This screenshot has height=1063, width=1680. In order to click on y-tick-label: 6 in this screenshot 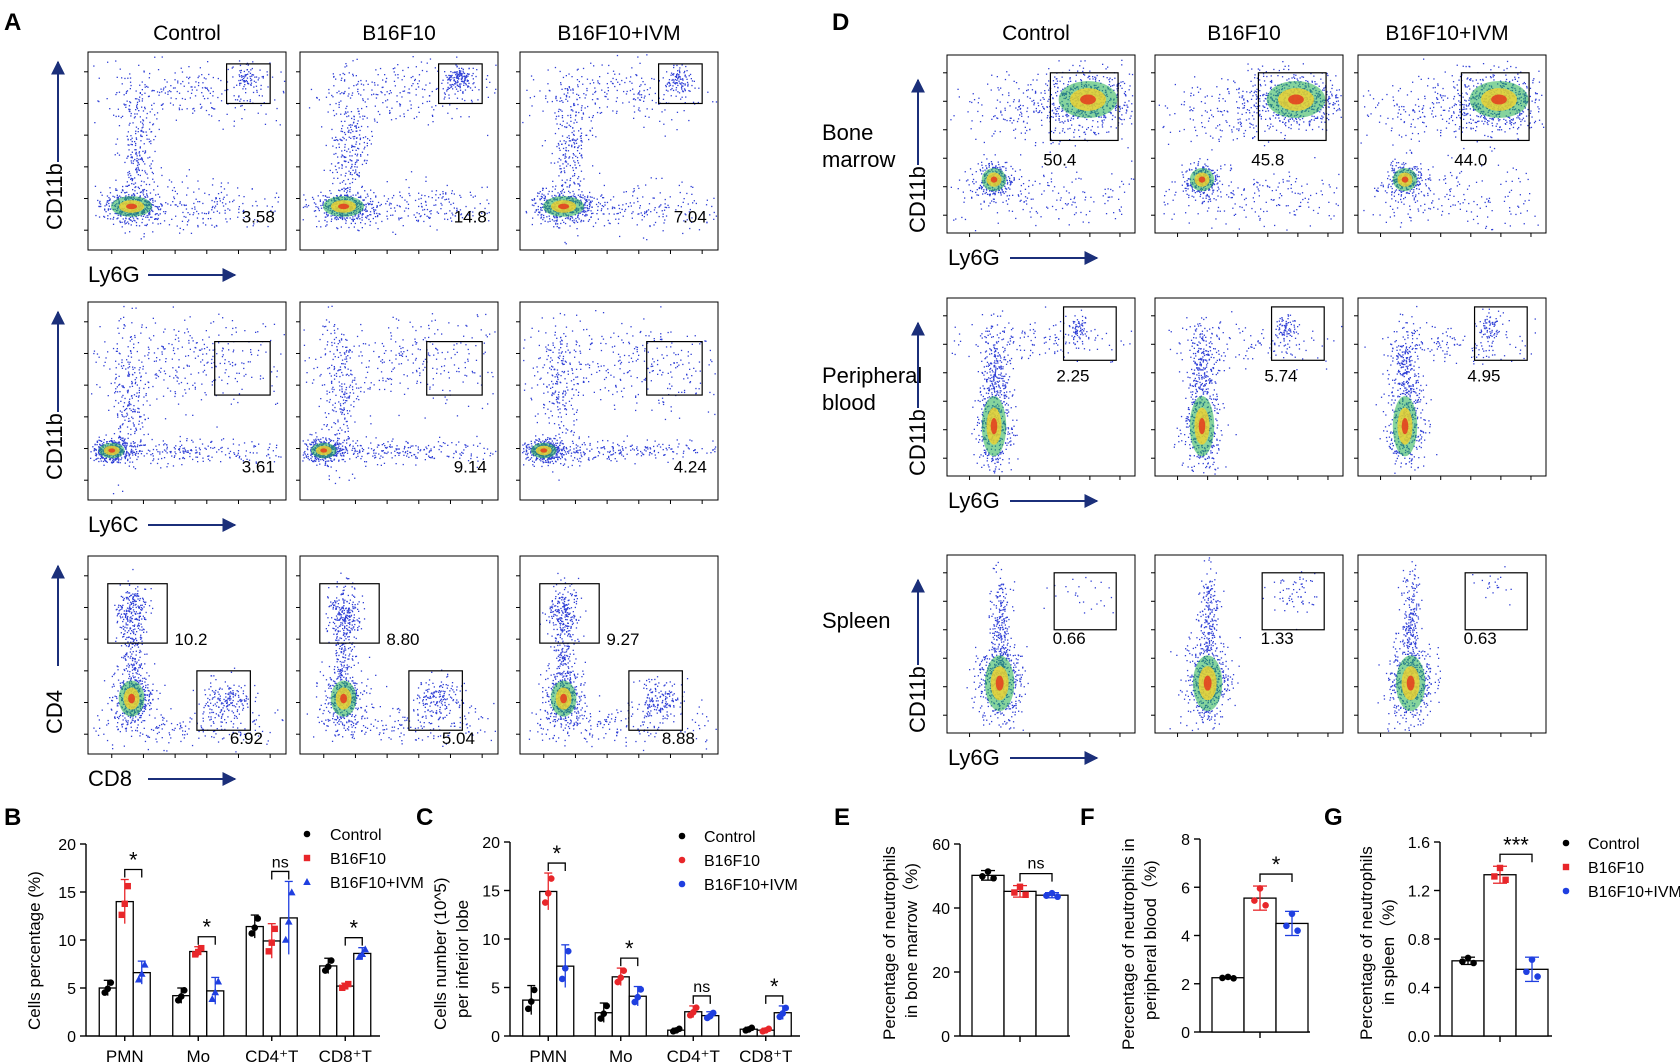, I will do `click(1185, 888)`.